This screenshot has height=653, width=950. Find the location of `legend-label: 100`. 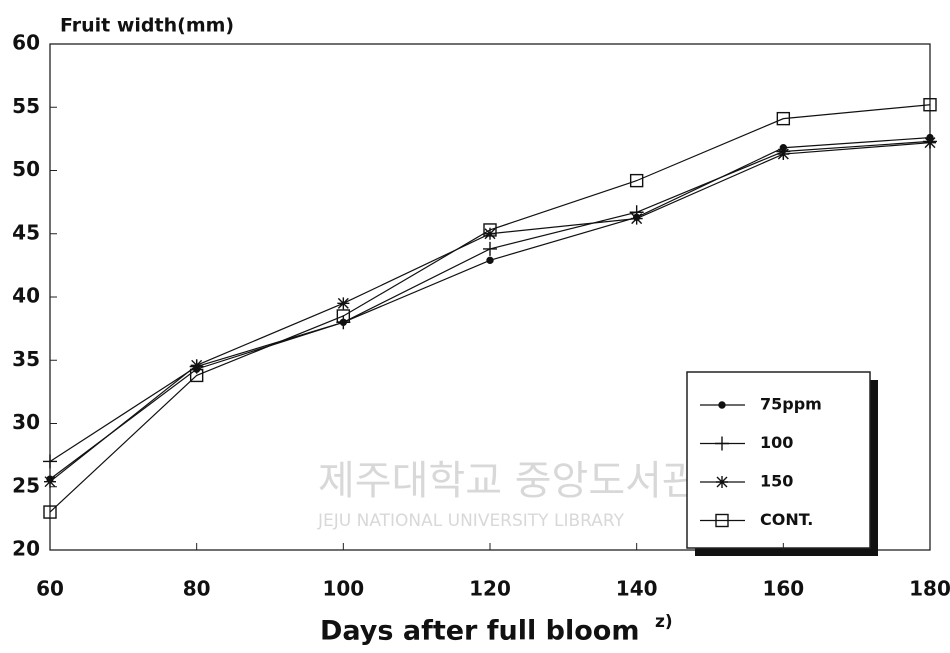

legend-label: 100 is located at coordinates (776, 442).